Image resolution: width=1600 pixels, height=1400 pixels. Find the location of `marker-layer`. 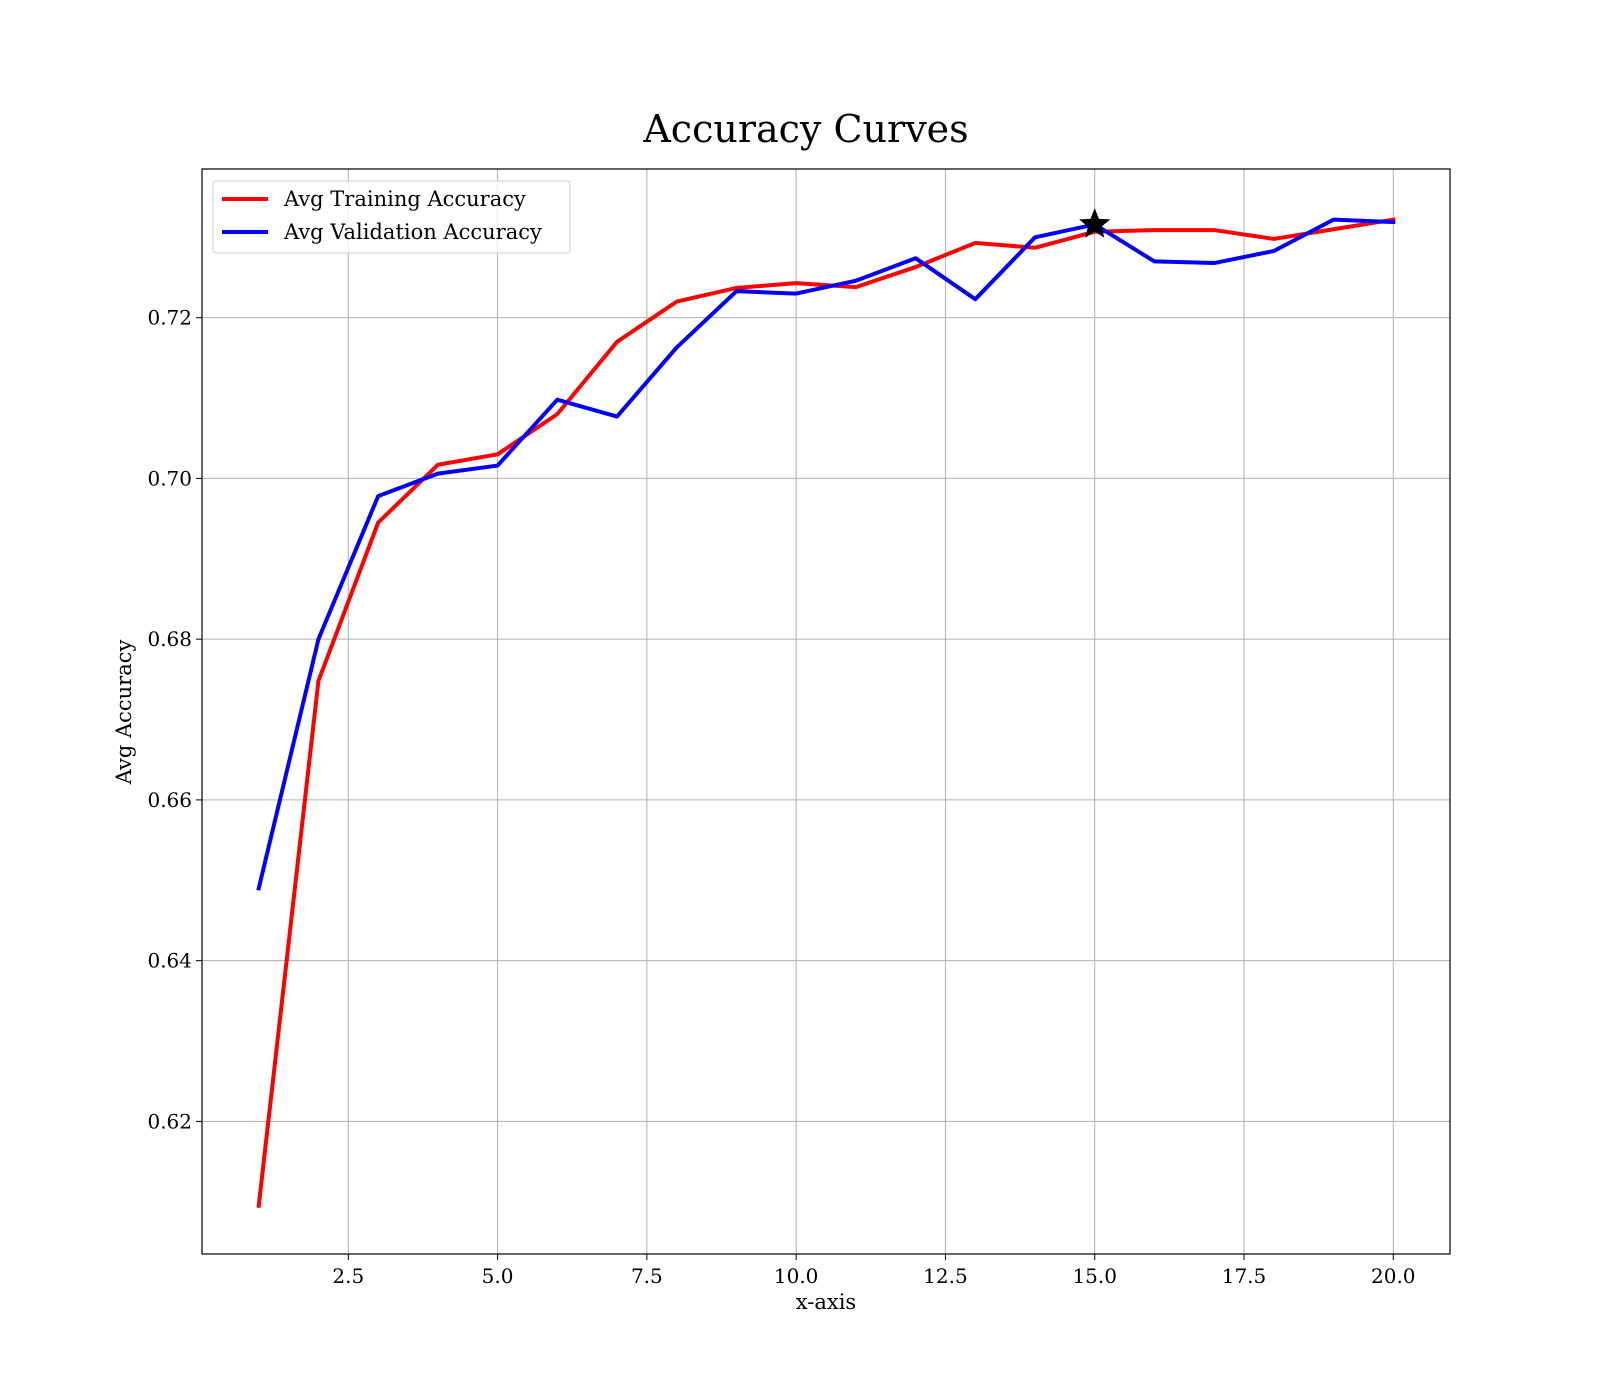

marker-layer is located at coordinates (1095, 223).